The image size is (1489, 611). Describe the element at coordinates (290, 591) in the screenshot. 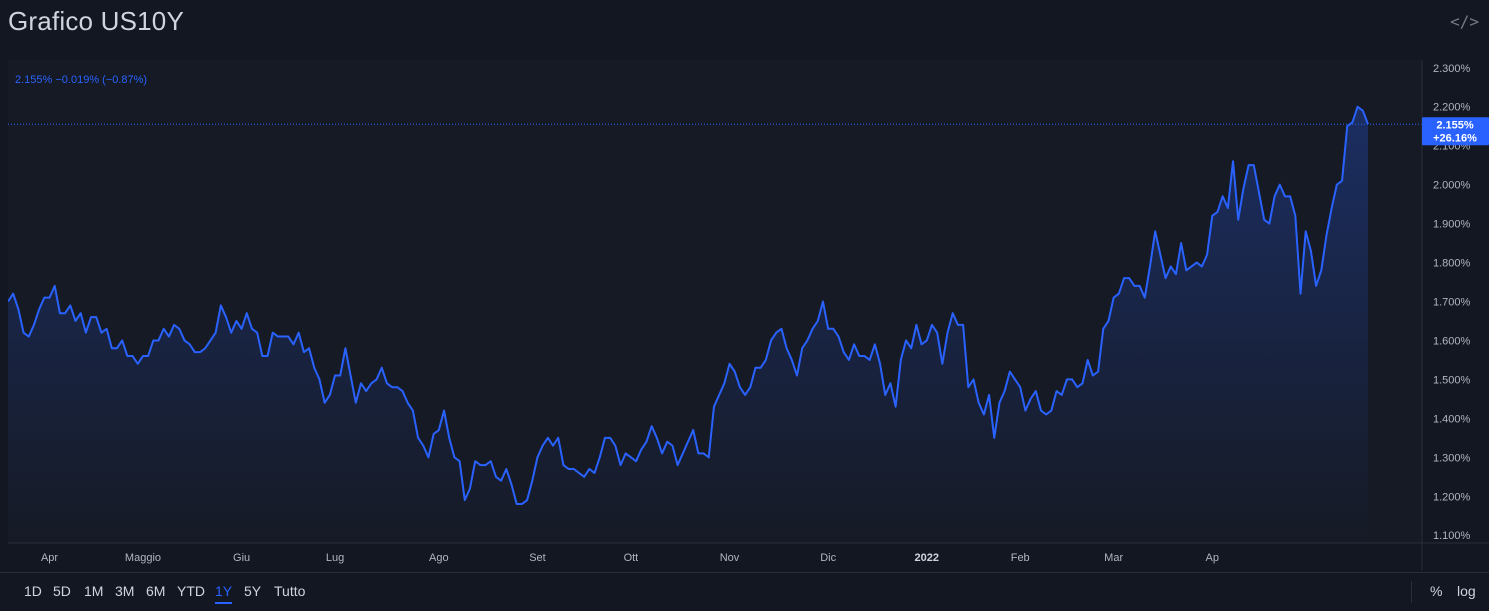

I see `range-button-tutto: Tutto` at that location.